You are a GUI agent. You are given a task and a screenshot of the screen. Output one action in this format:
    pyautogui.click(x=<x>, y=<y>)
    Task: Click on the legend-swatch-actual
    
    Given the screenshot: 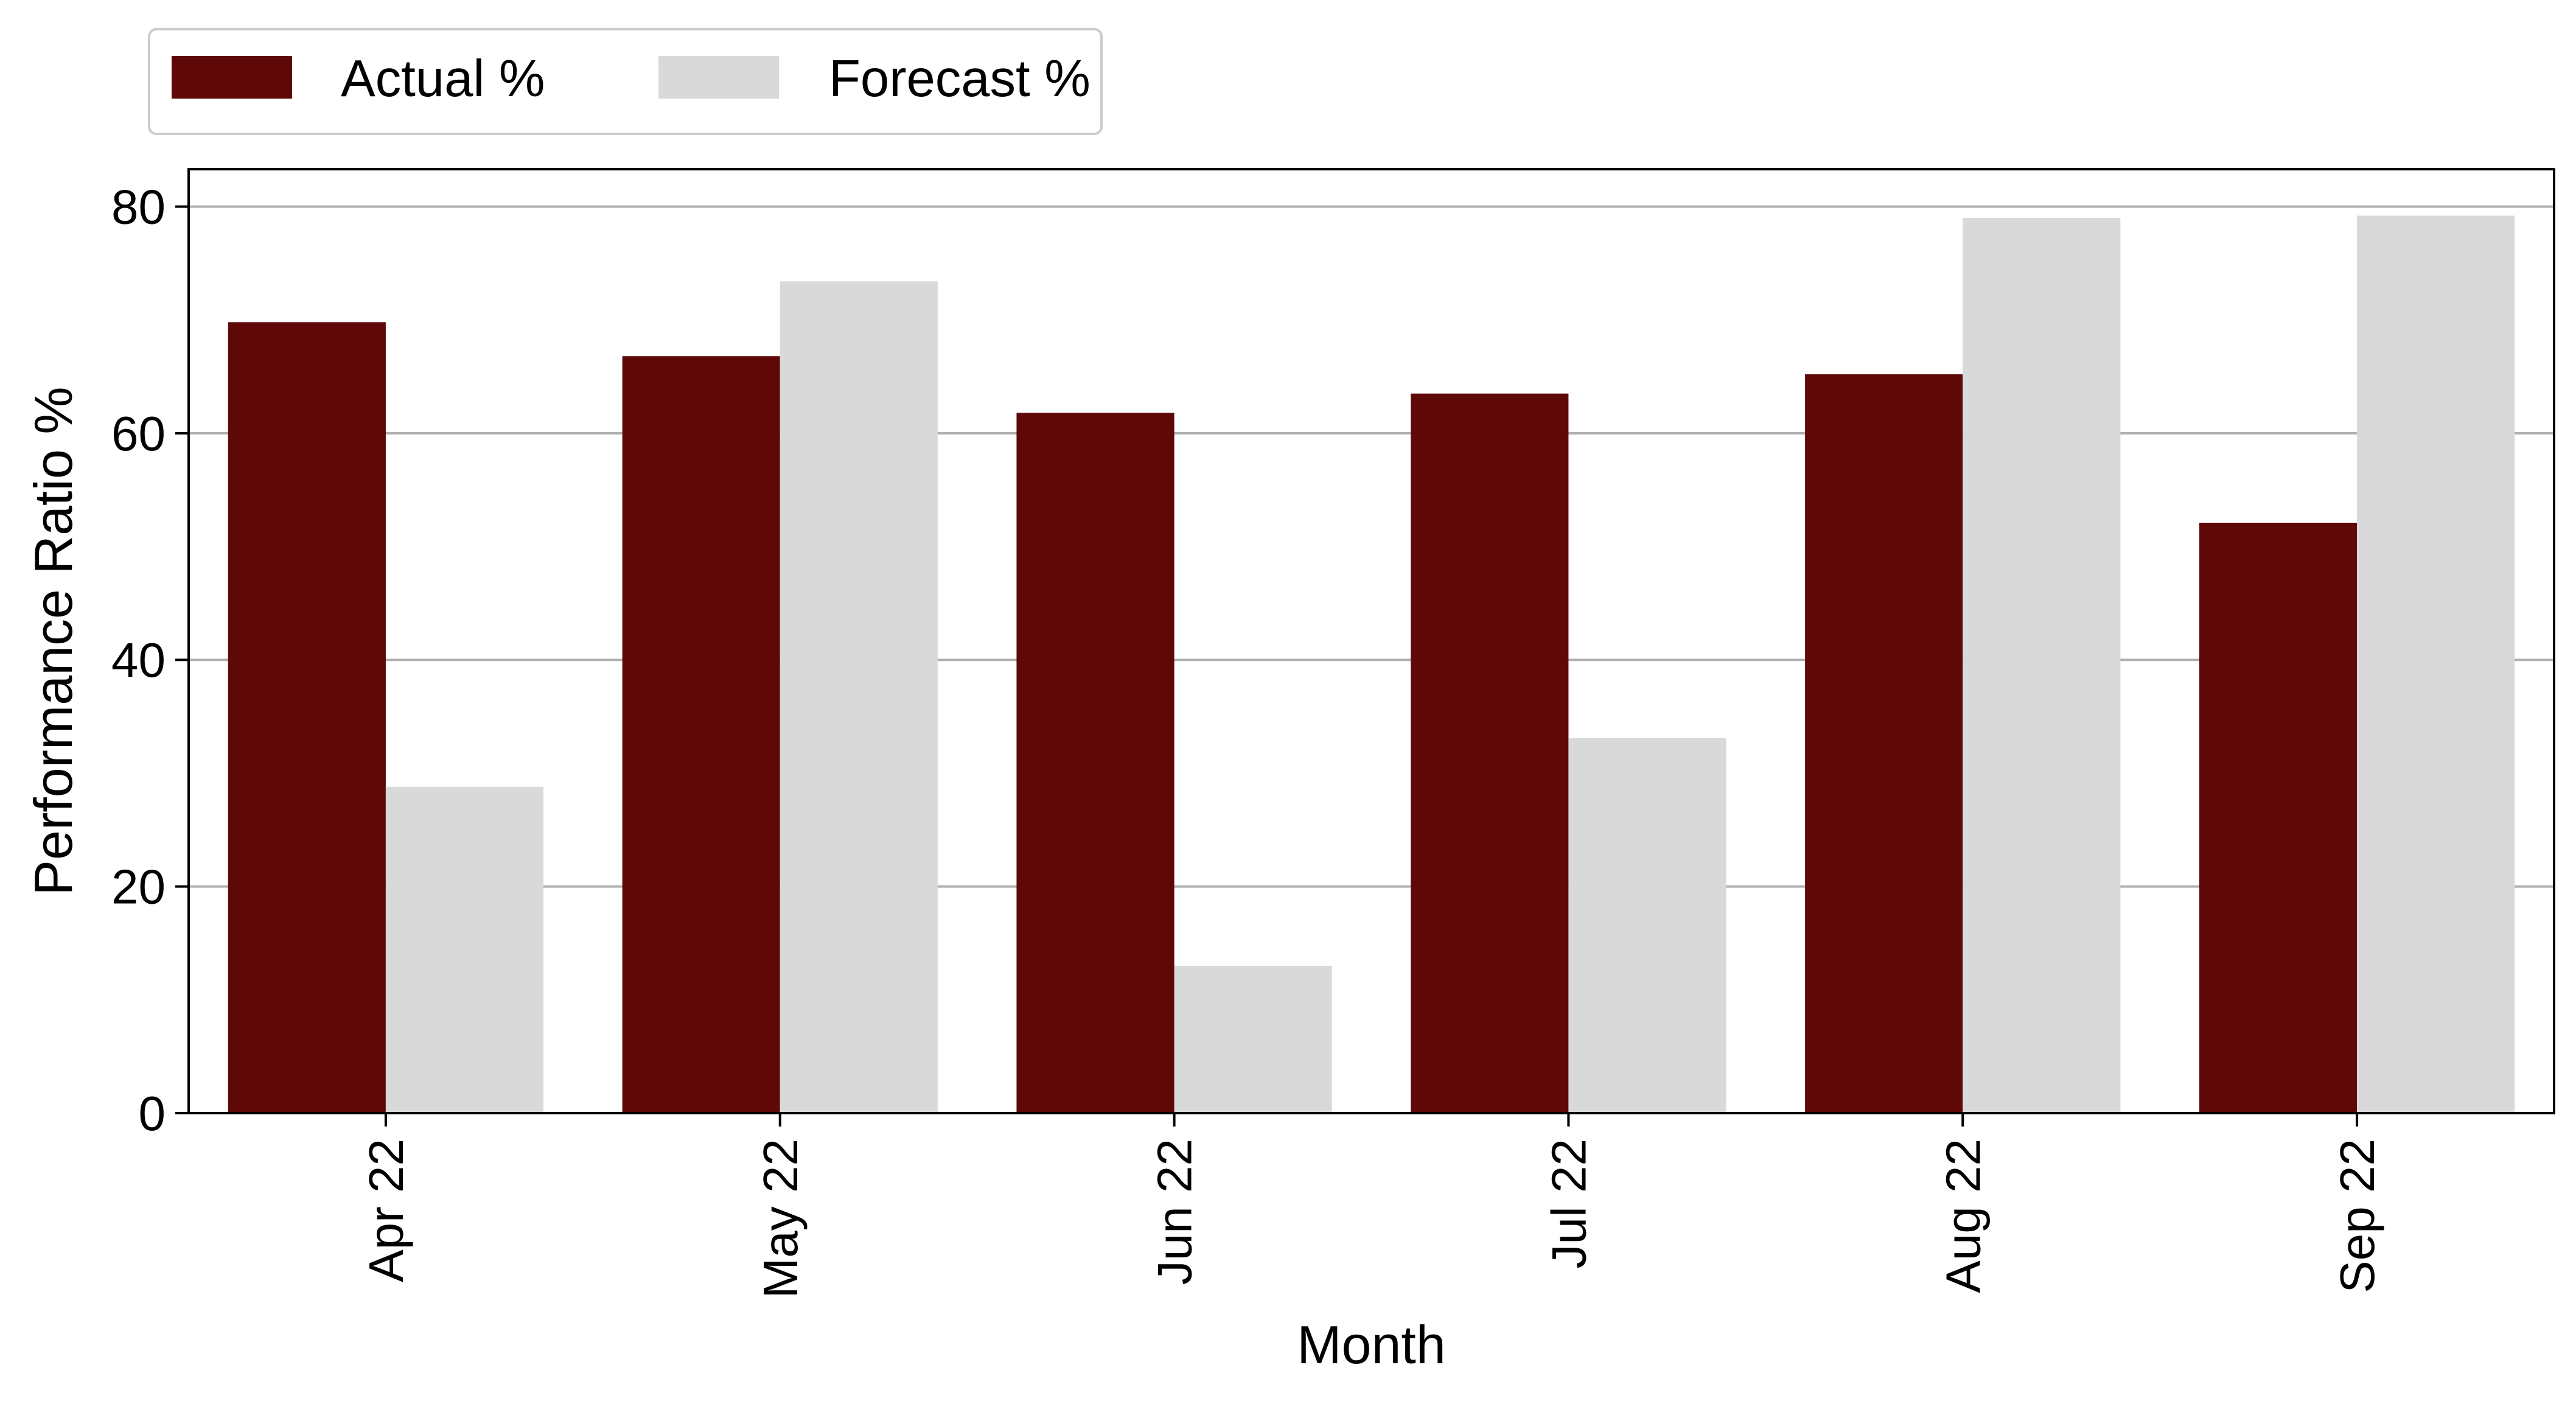 What is the action you would take?
    pyautogui.click(x=232, y=77)
    